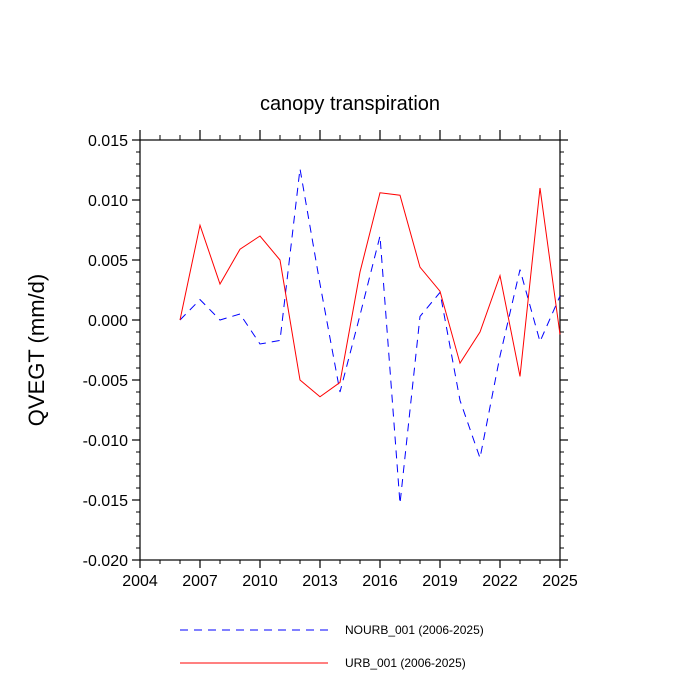 Image resolution: width=700 pixels, height=700 pixels. I want to click on y-tick-label: -0.010, so click(105, 441).